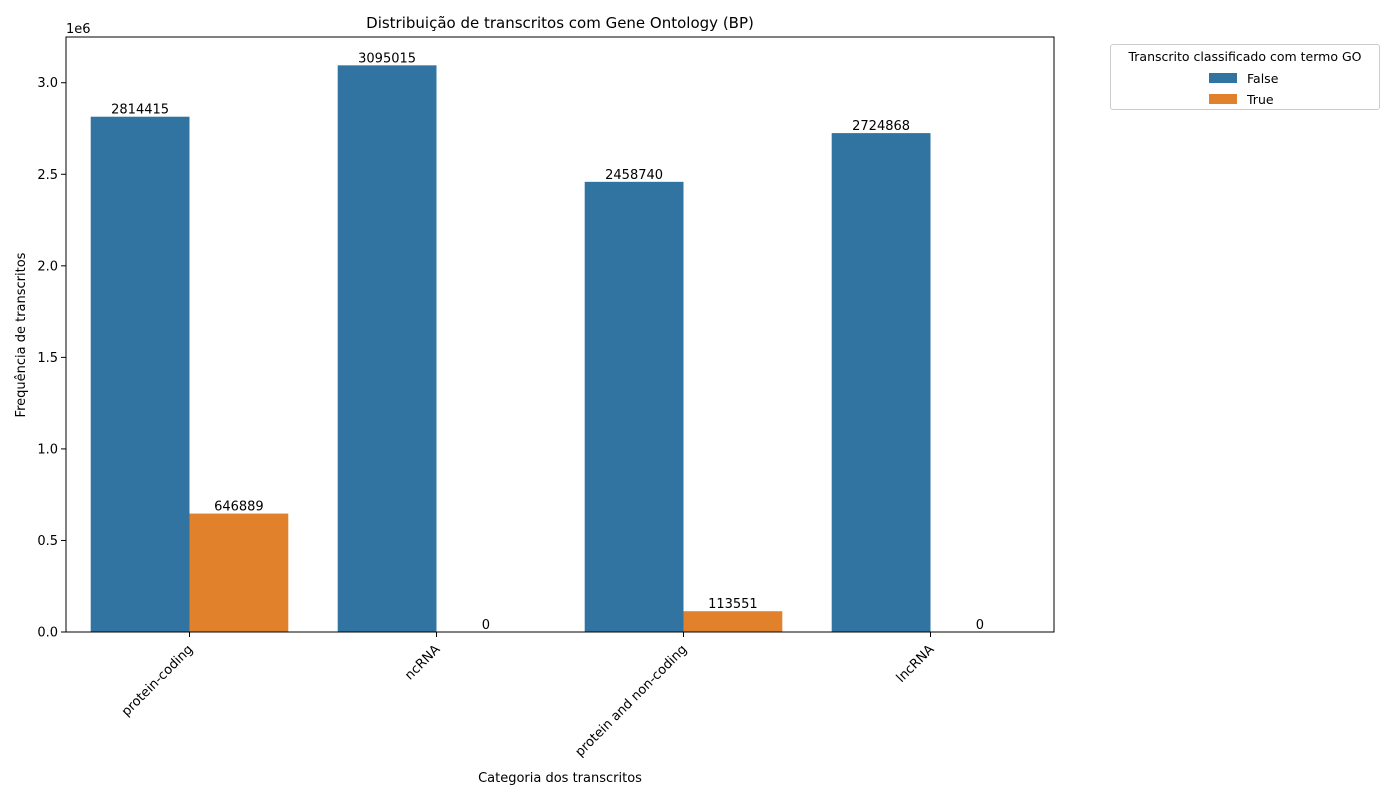  Describe the element at coordinates (140, 110) in the screenshot. I see `bar-value-label: 2814415` at that location.